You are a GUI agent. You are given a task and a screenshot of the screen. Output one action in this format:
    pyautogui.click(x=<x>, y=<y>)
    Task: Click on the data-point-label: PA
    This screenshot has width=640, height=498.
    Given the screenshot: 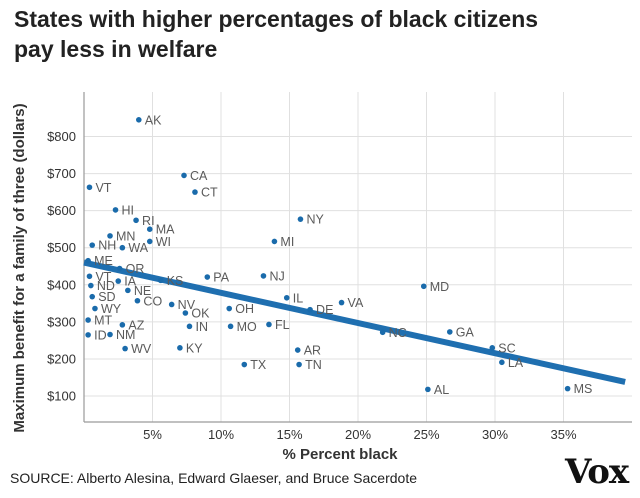 What is the action you would take?
    pyautogui.click(x=221, y=278)
    